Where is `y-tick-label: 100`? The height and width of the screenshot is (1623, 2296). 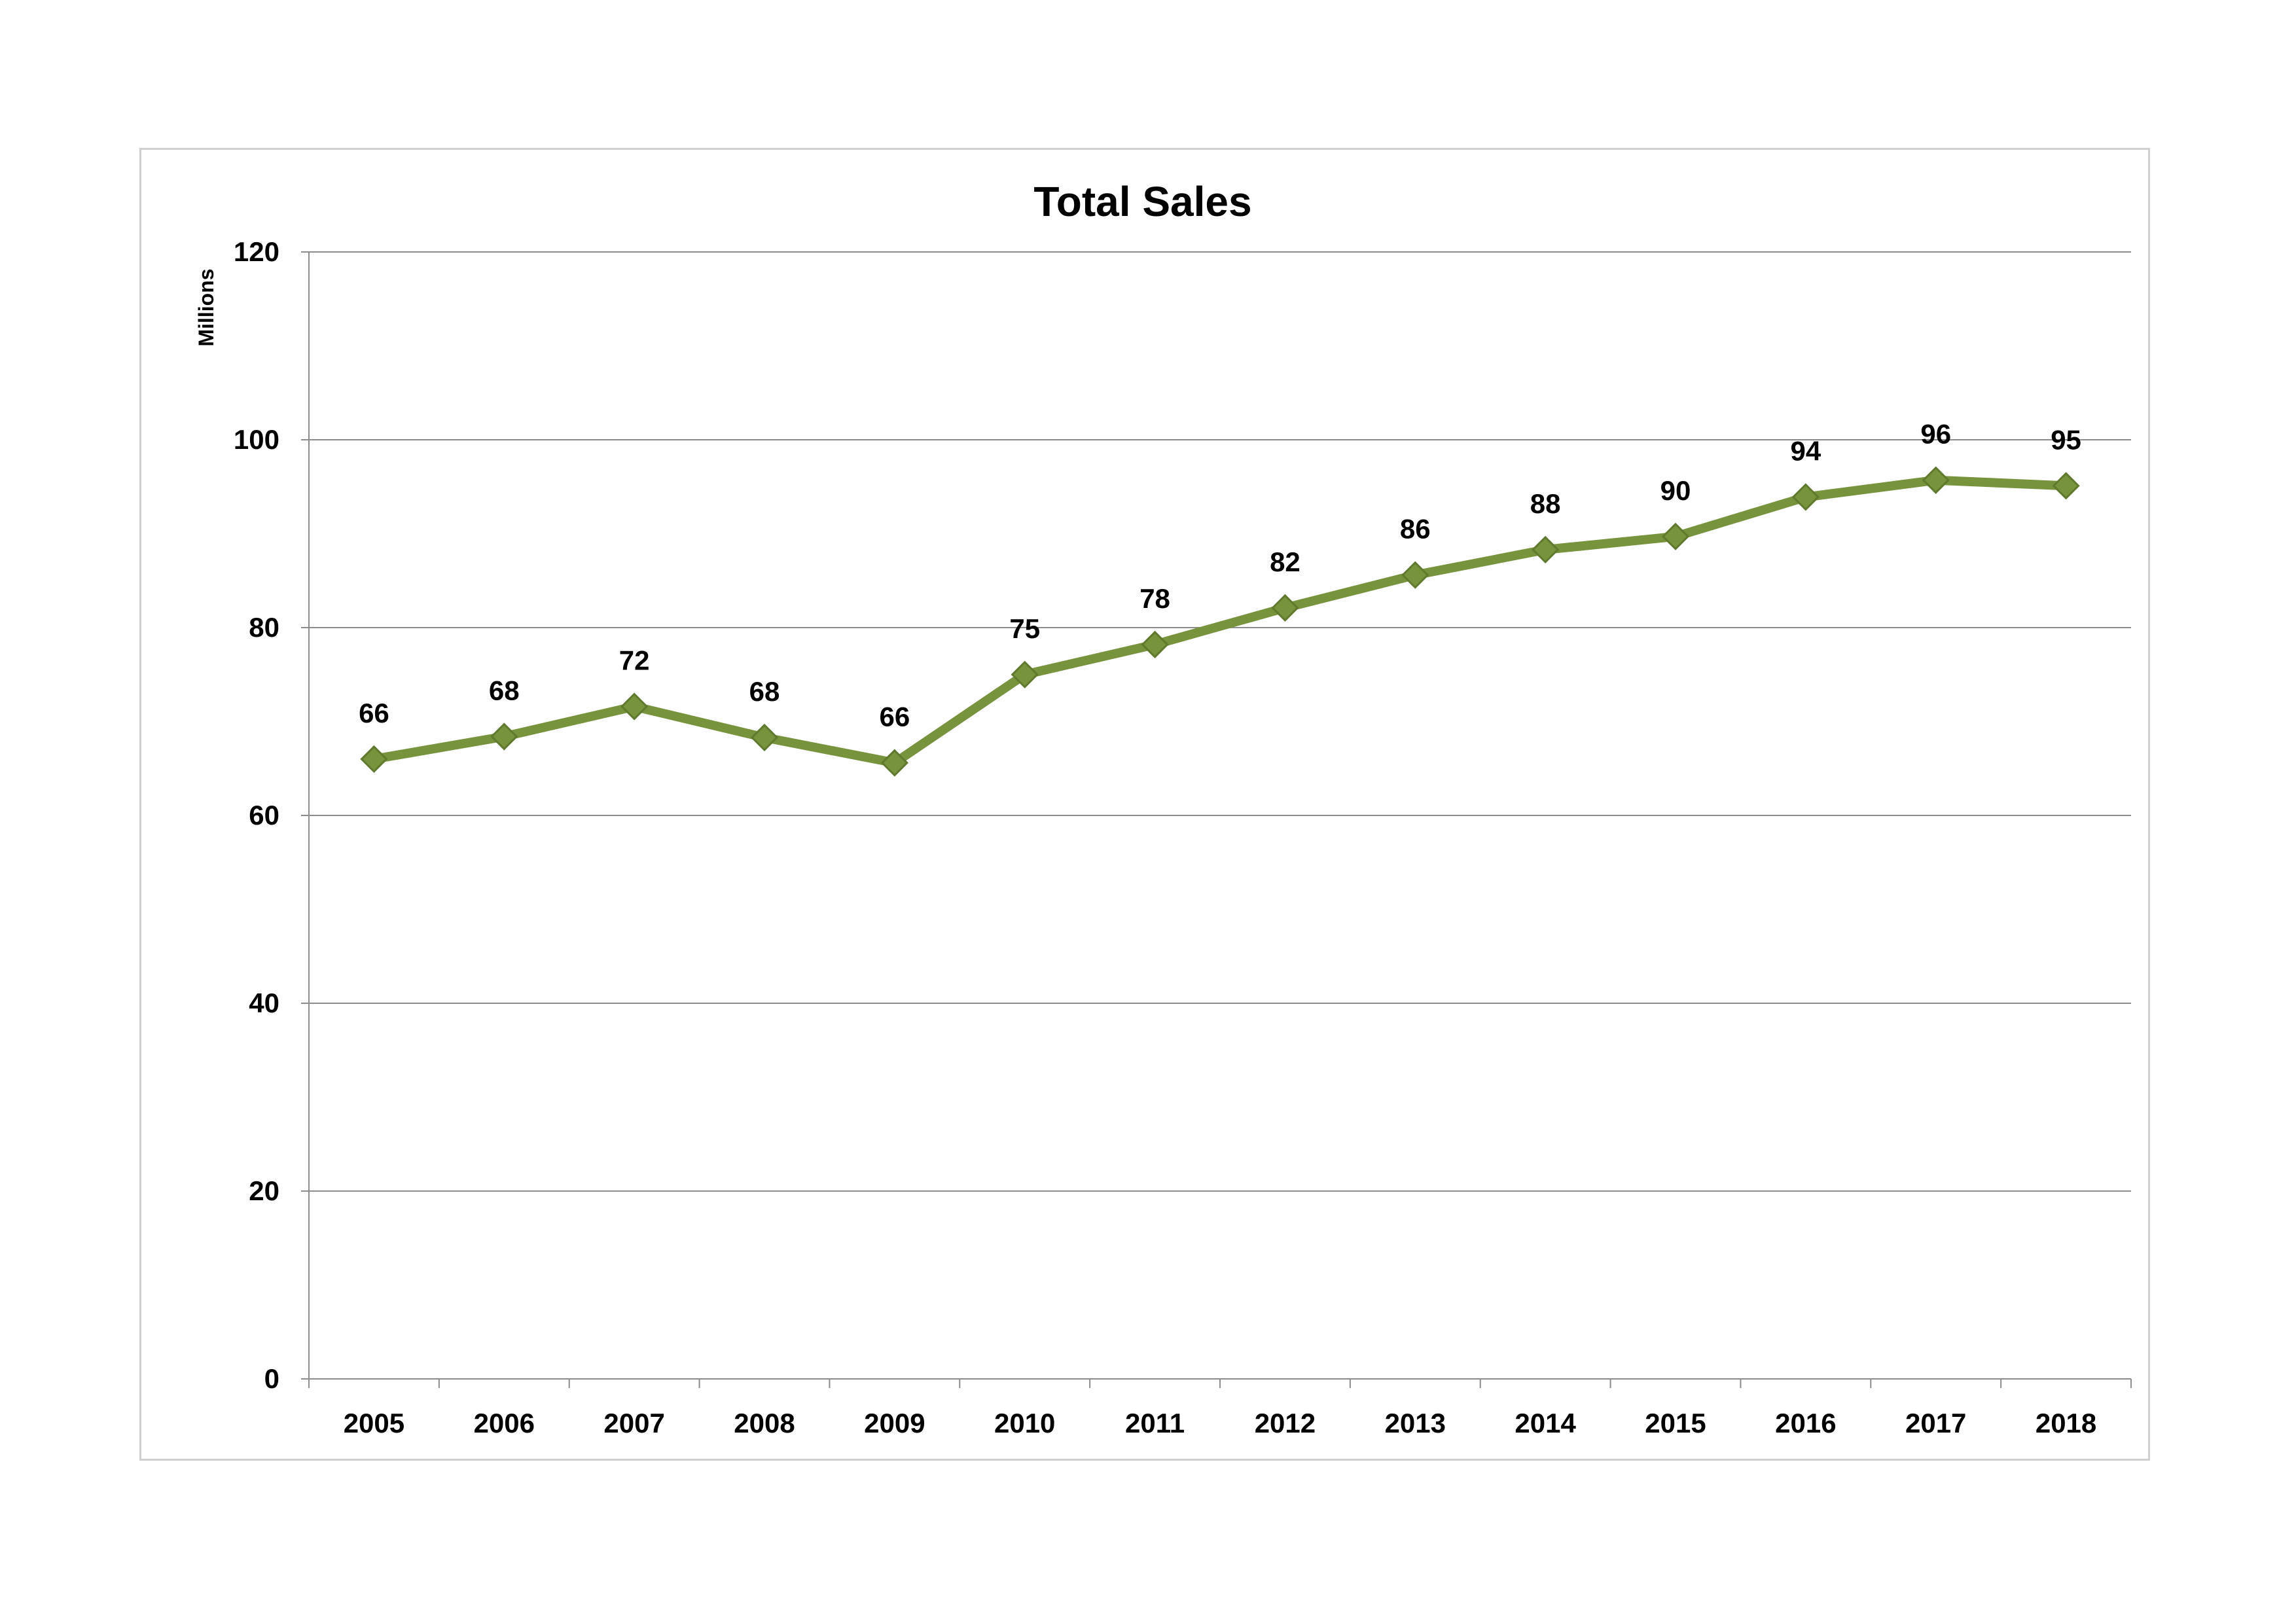
y-tick-label: 100 is located at coordinates (256, 440).